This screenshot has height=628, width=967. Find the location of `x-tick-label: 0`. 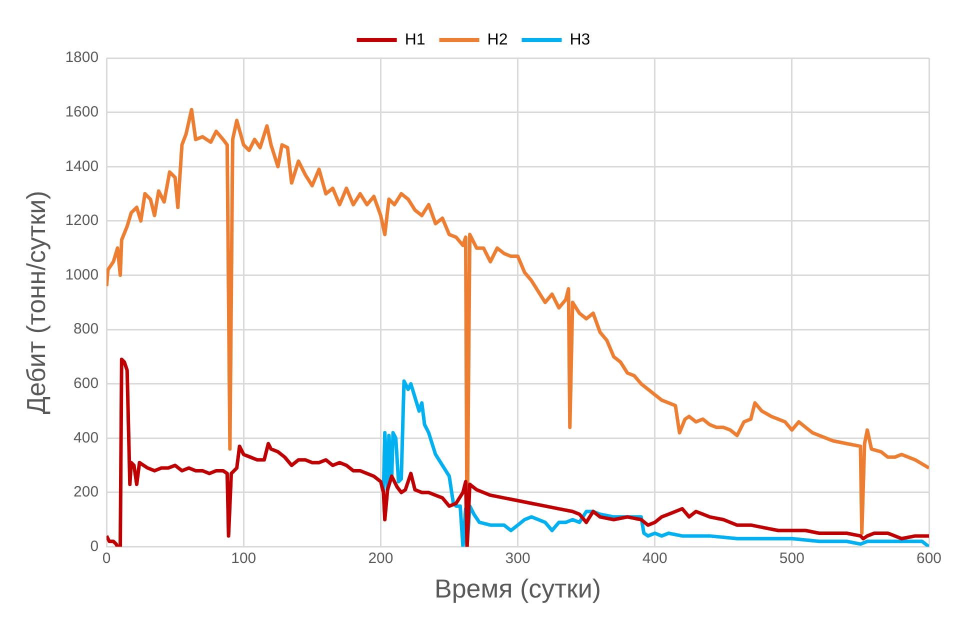

x-tick-label: 0 is located at coordinates (106, 558).